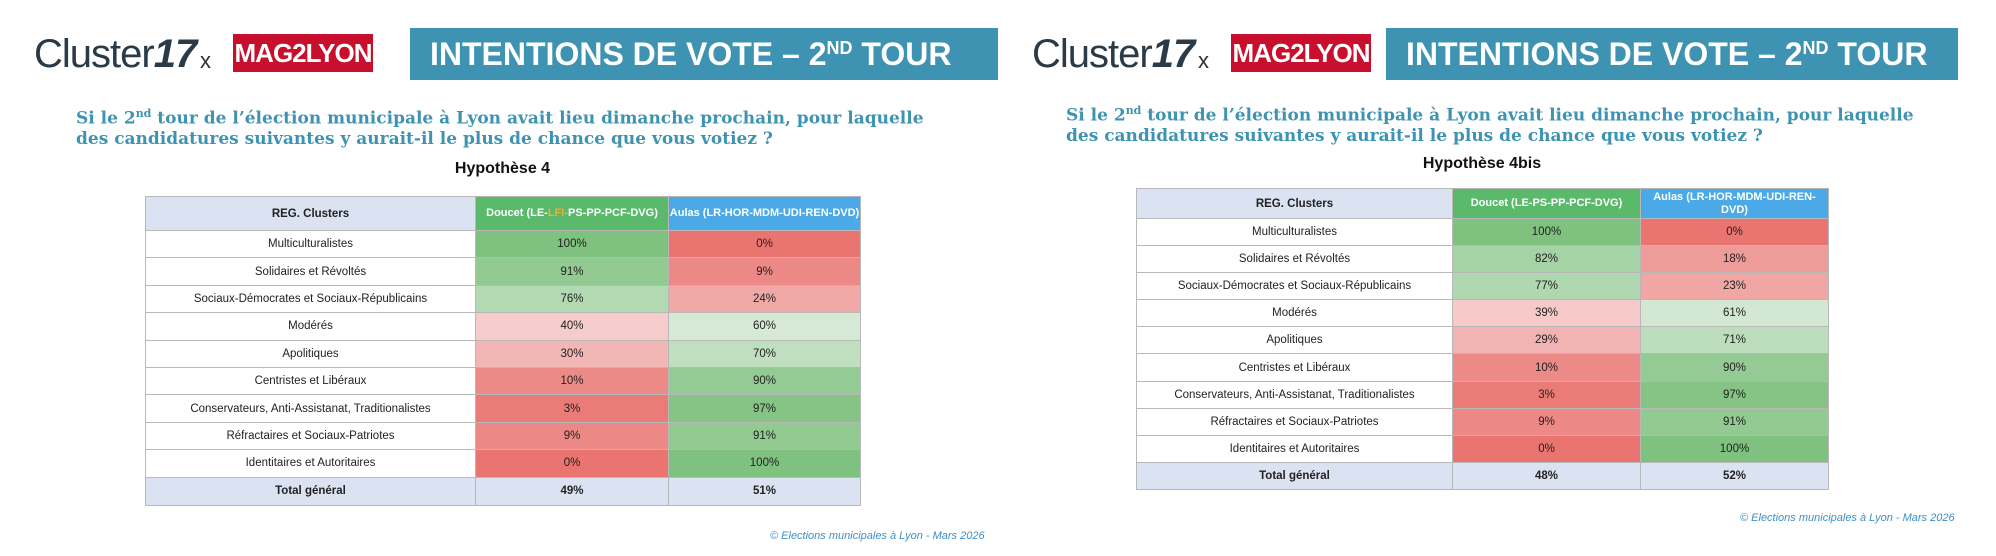 Image resolution: width=1996 pixels, height=556 pixels. I want to click on aulas-cell: 91%, so click(764, 436).